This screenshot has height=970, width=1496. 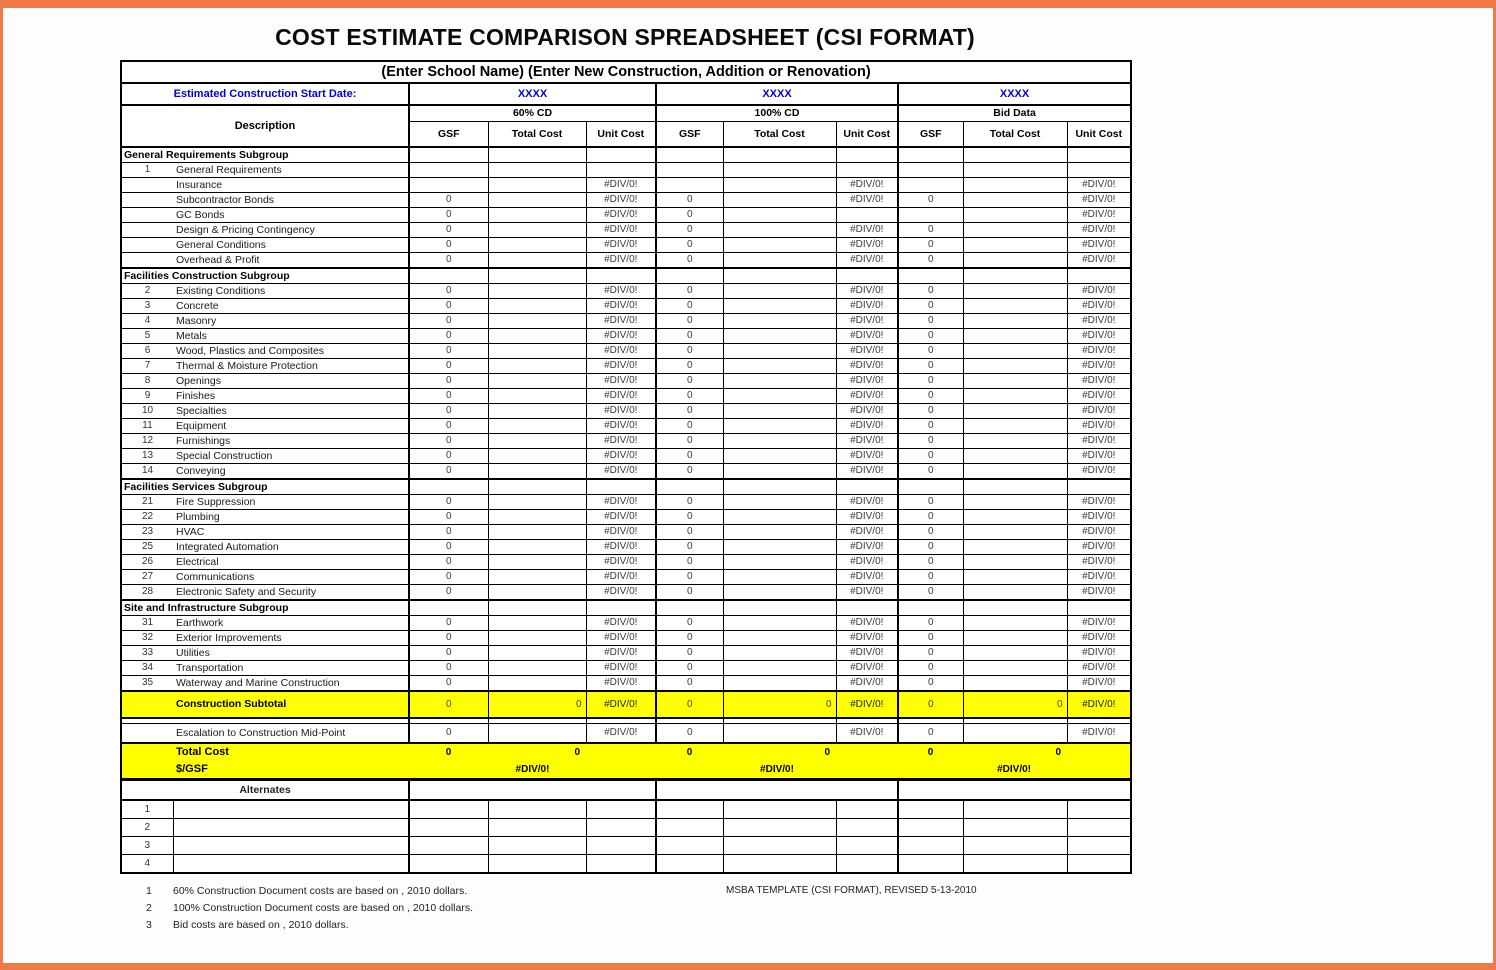 I want to click on description-cell: Utilities, so click(x=291, y=653).